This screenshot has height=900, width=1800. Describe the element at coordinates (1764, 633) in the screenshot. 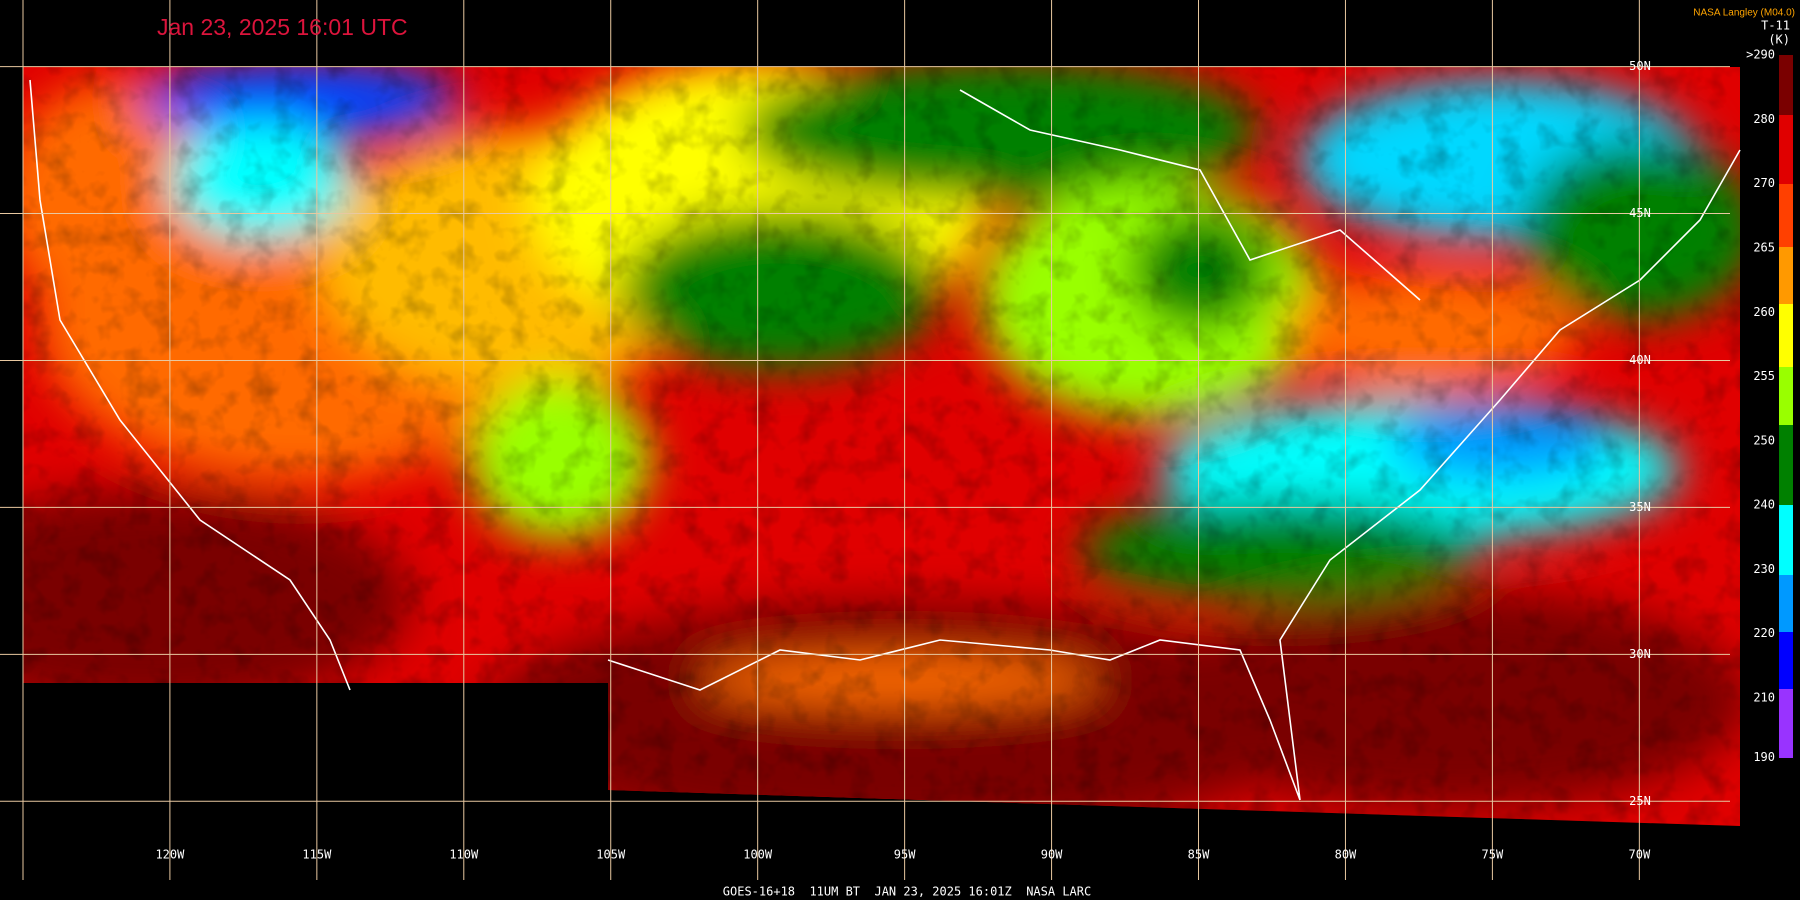

I see `colorbar-label: 220` at that location.